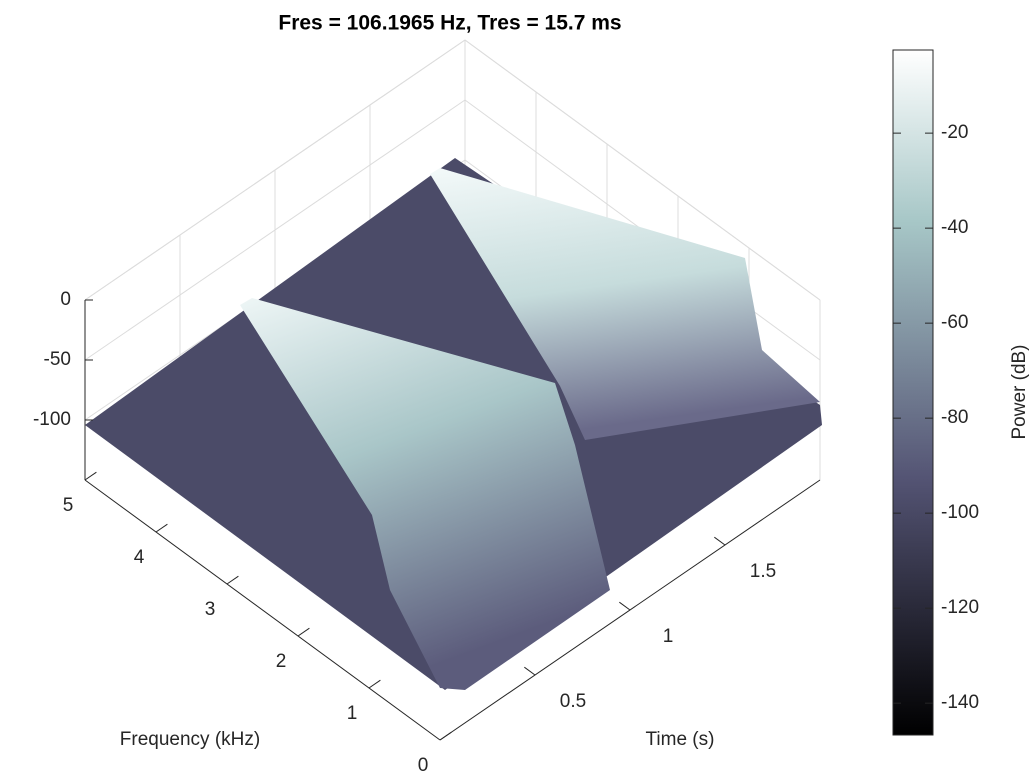  What do you see at coordinates (960, 607) in the screenshot?
I see `colorbar-tick-label: -120` at bounding box center [960, 607].